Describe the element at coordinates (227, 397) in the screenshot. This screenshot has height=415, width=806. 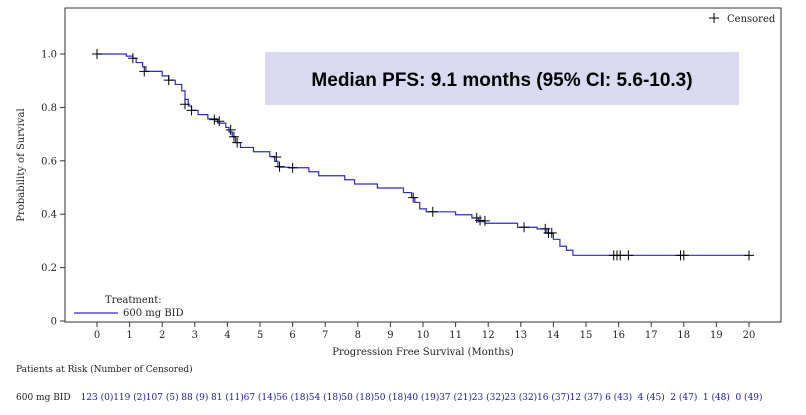
I see `risk-value: 81 (11)` at that location.